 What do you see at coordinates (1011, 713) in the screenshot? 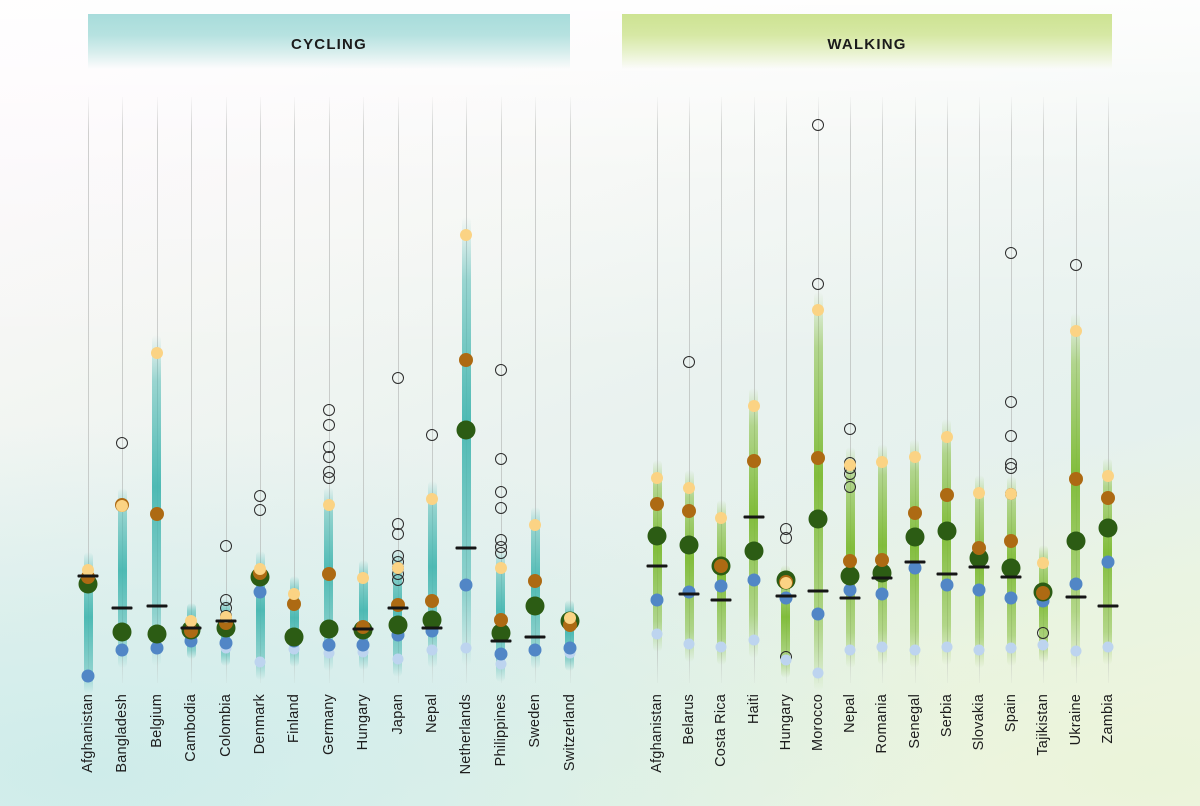
I see `category-label: Spain` at bounding box center [1011, 713].